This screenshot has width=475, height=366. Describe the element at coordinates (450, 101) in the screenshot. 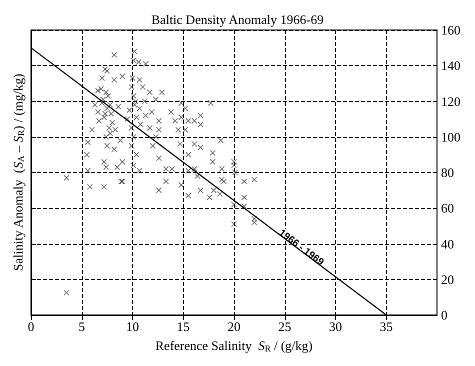

I see `y-tick-label: 120` at that location.